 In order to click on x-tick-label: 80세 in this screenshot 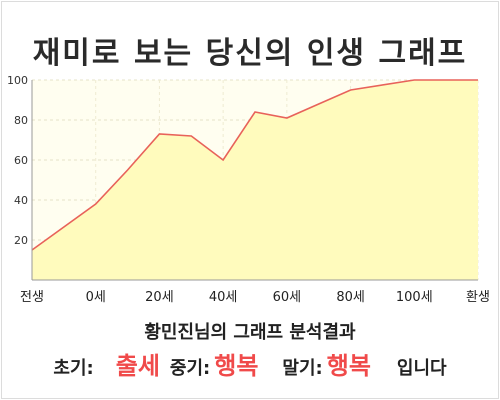, I will do `click(350, 297)`.